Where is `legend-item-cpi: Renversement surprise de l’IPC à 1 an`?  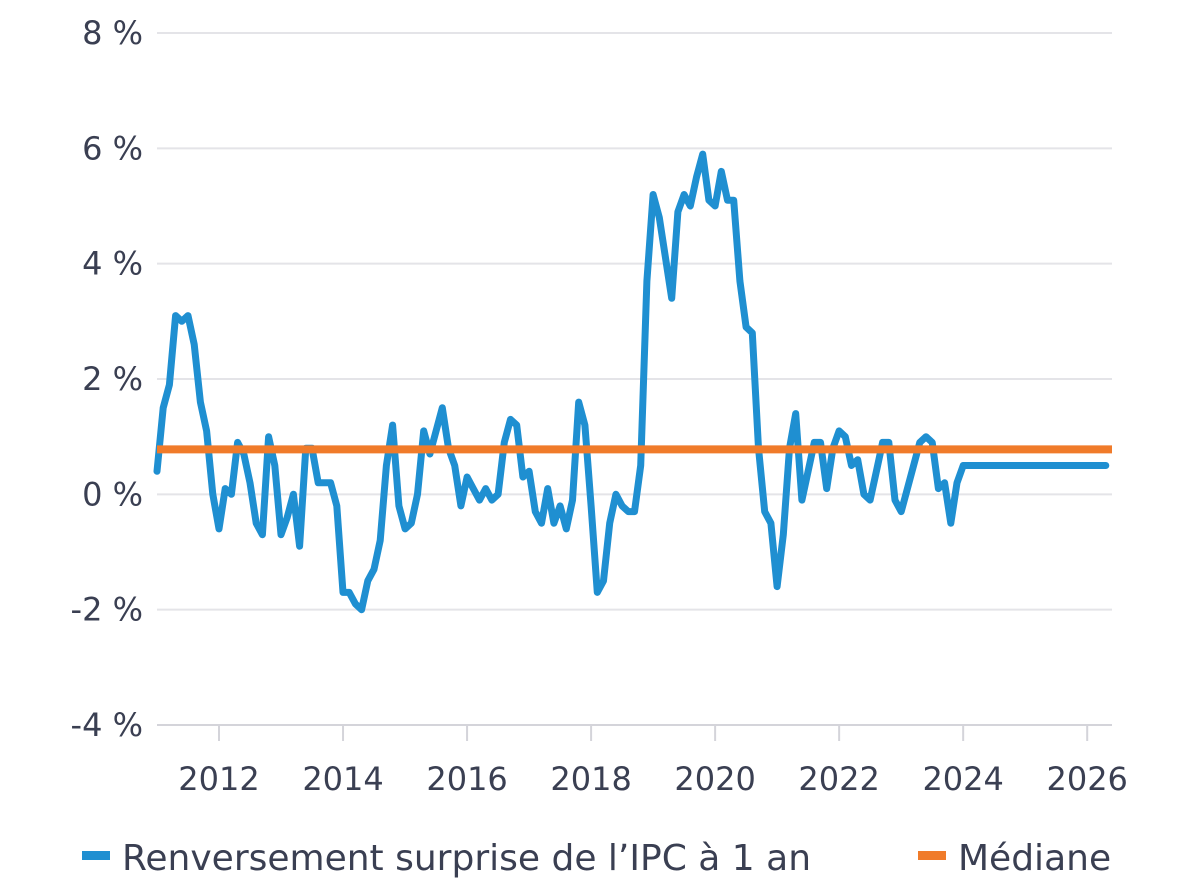
legend-item-cpi: Renversement surprise de l’IPC à 1 an is located at coordinates (446, 858).